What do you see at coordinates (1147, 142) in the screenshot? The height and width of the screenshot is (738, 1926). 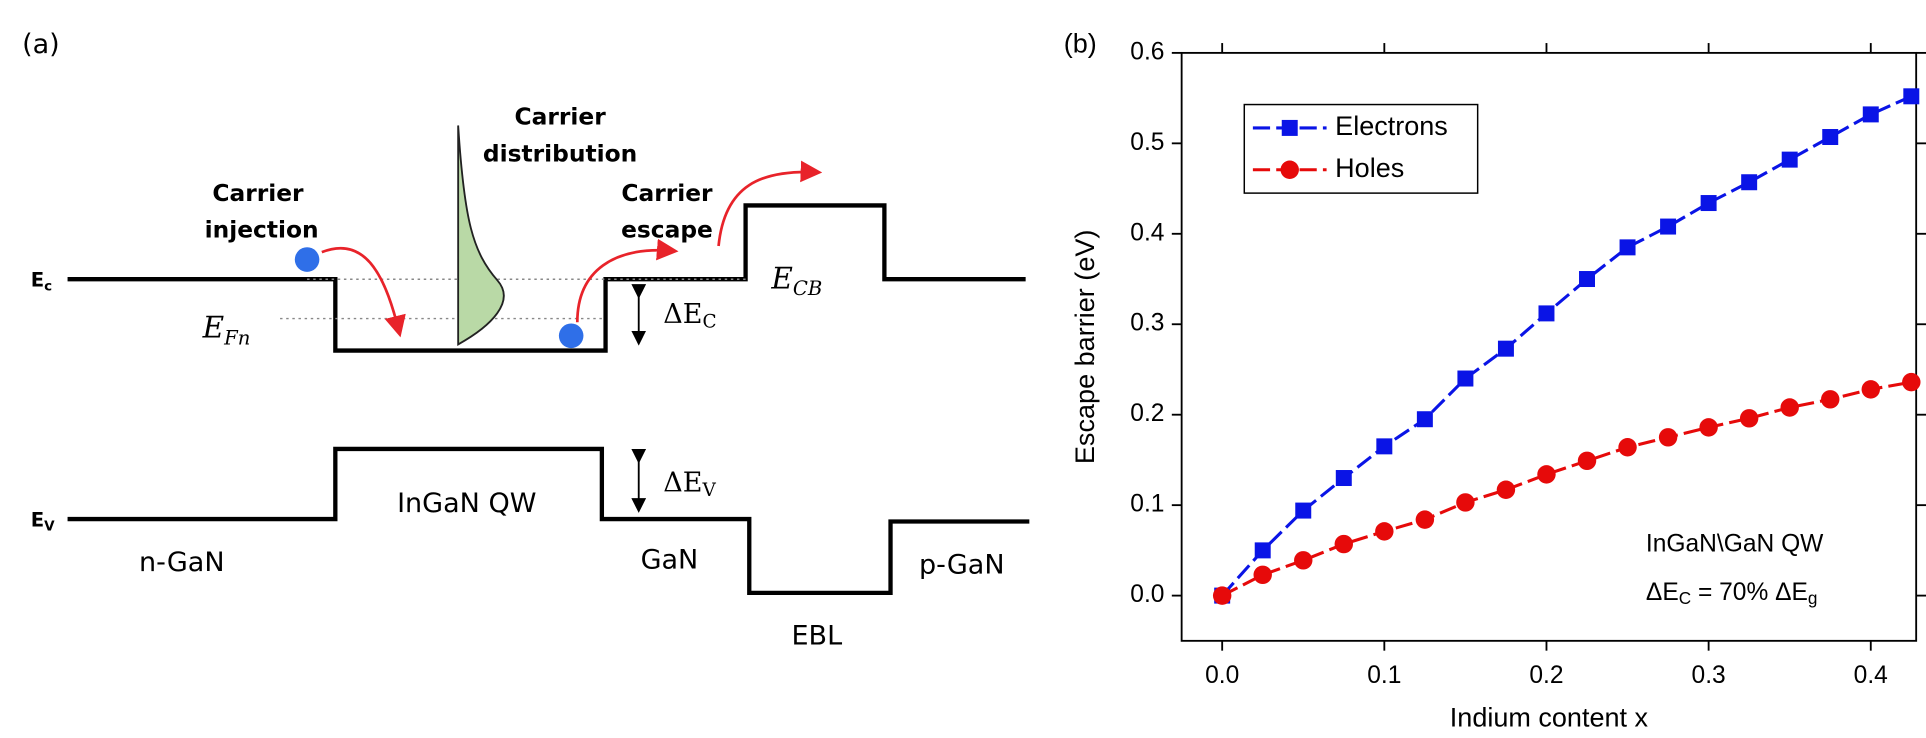 I see `y-tick-label: 0.5` at bounding box center [1147, 142].